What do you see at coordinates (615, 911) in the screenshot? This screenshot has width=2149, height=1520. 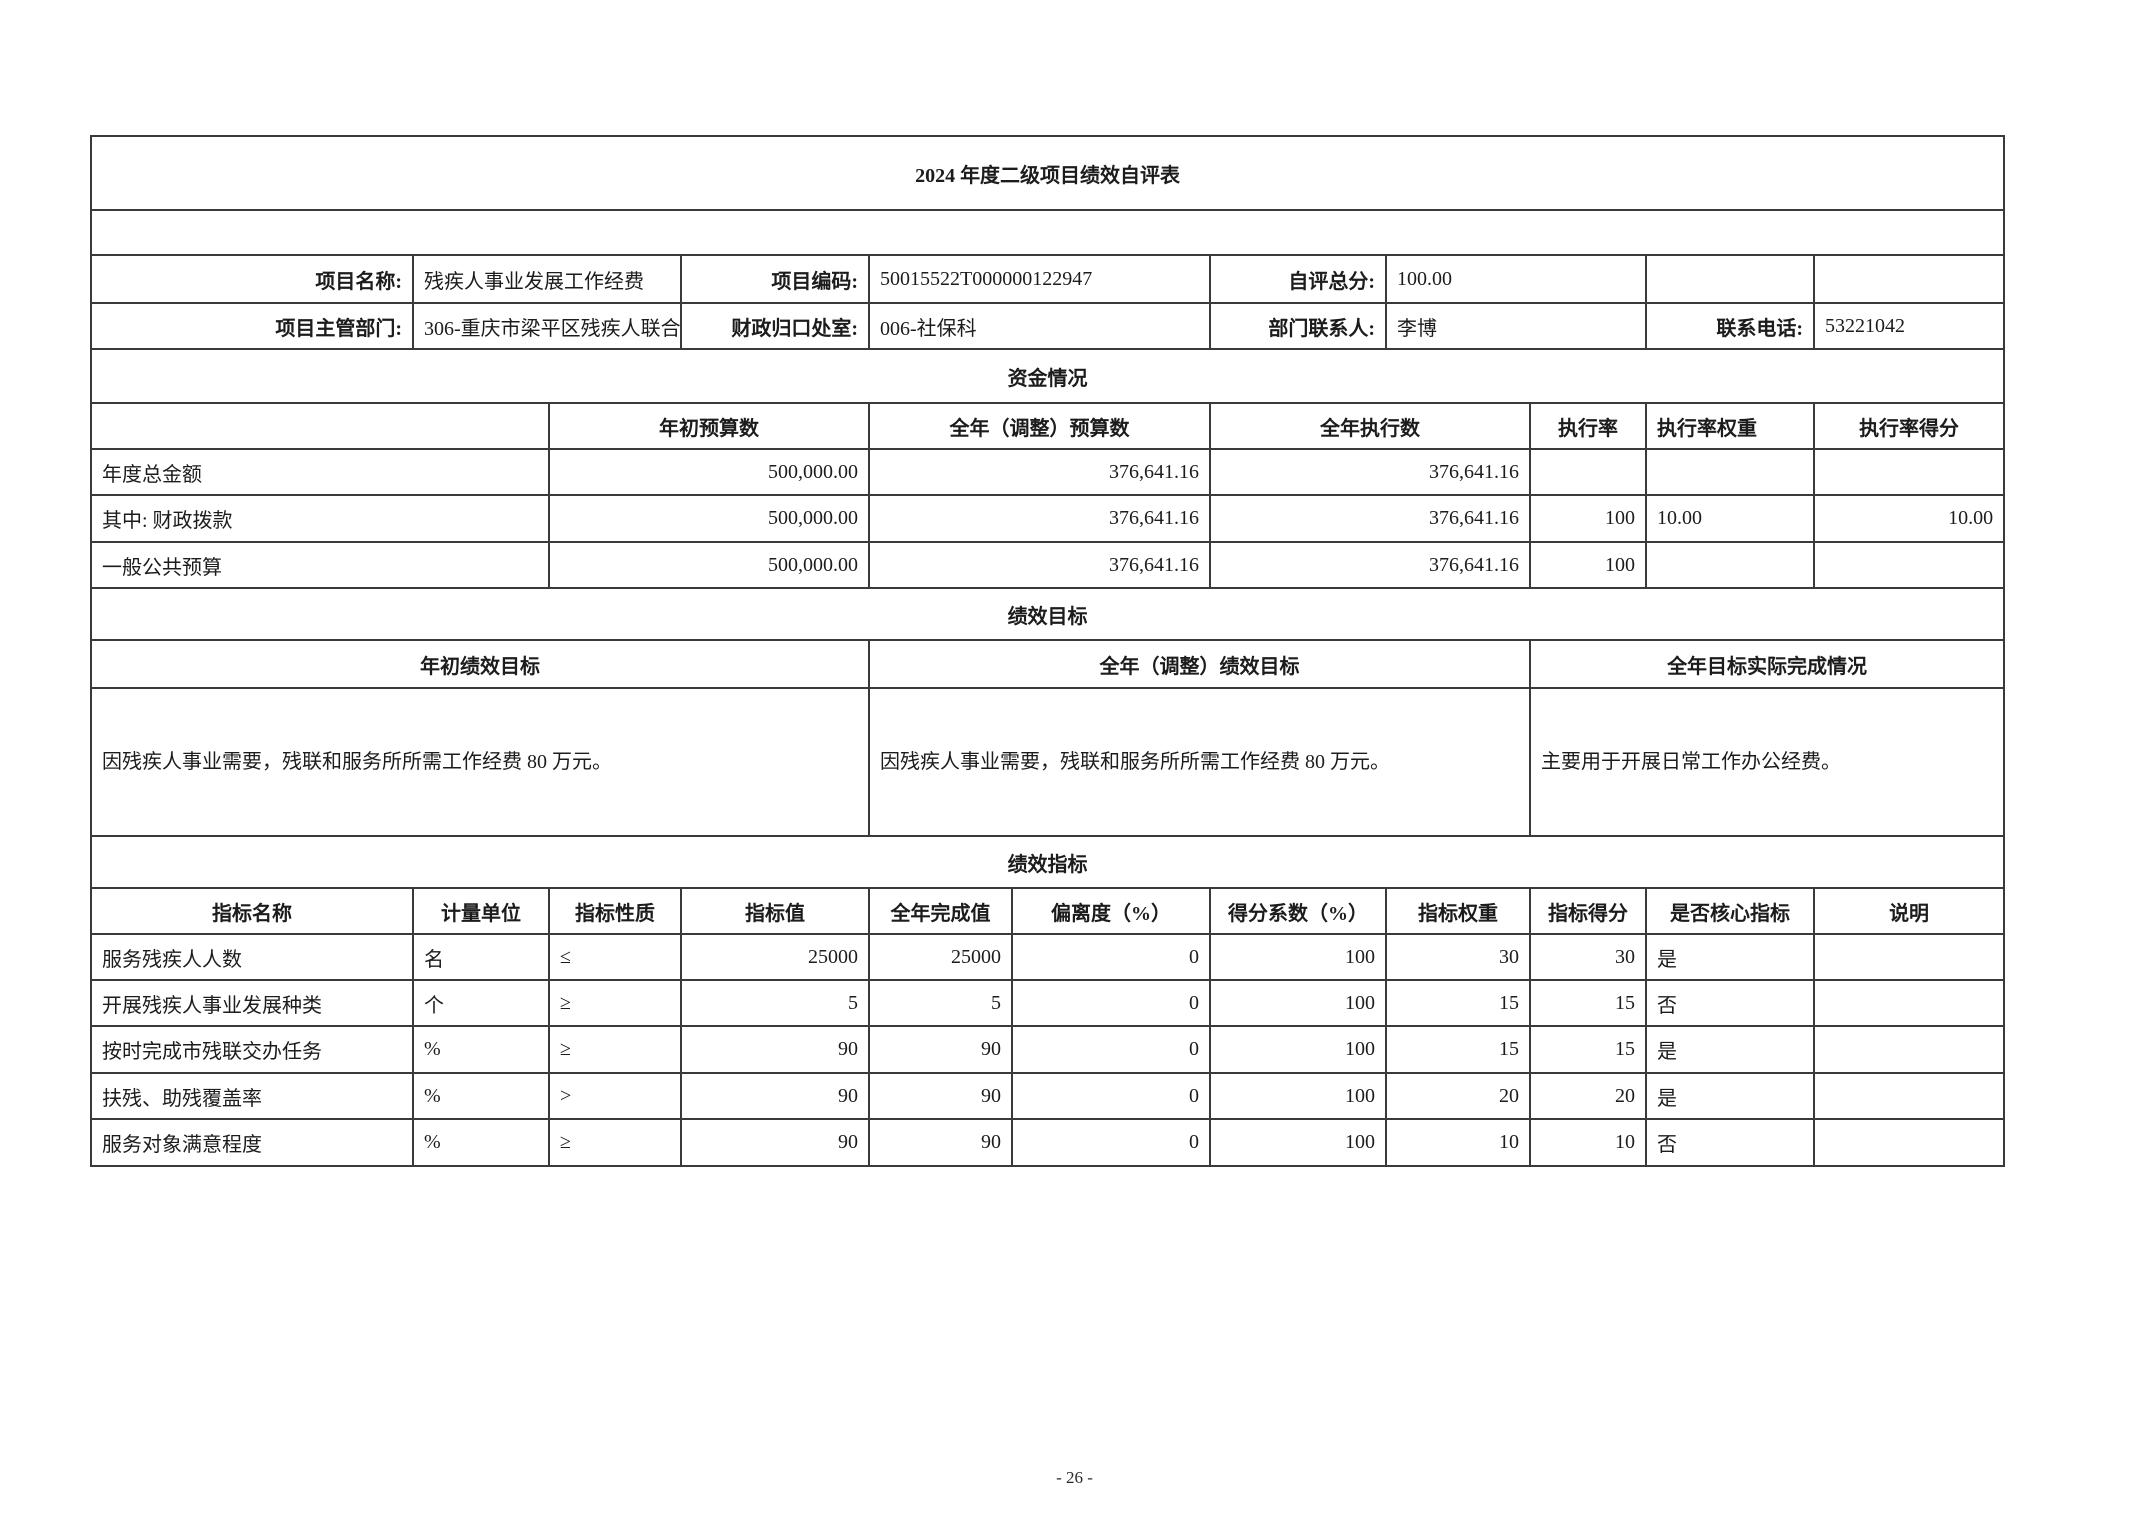 I see `indicator-header-nature: 指标性质` at bounding box center [615, 911].